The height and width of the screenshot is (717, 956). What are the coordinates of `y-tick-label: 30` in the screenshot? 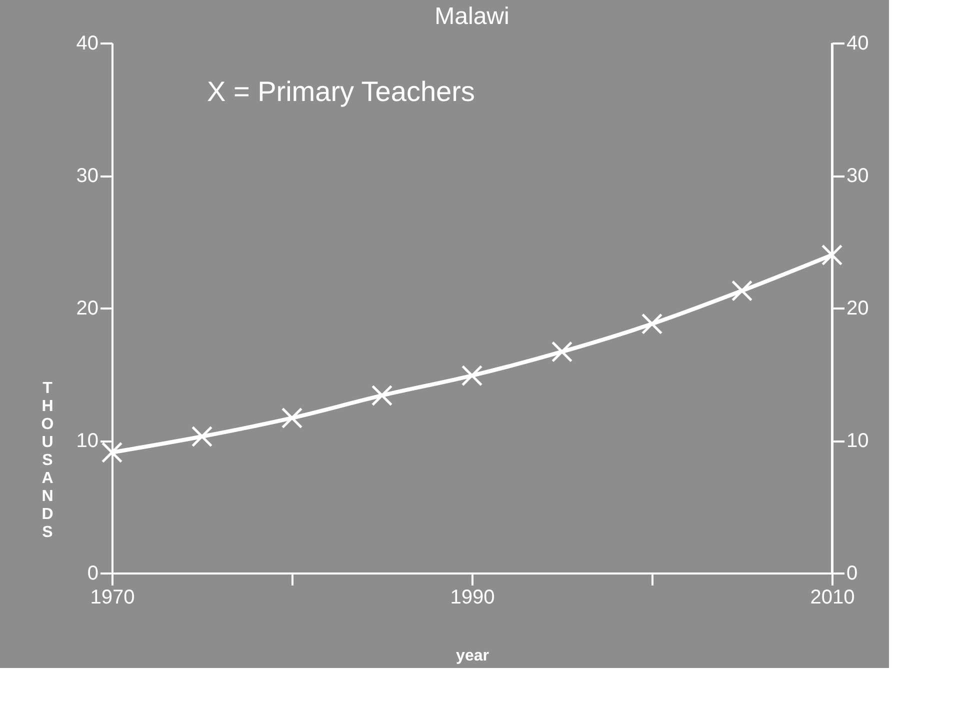 It's located at (87, 176).